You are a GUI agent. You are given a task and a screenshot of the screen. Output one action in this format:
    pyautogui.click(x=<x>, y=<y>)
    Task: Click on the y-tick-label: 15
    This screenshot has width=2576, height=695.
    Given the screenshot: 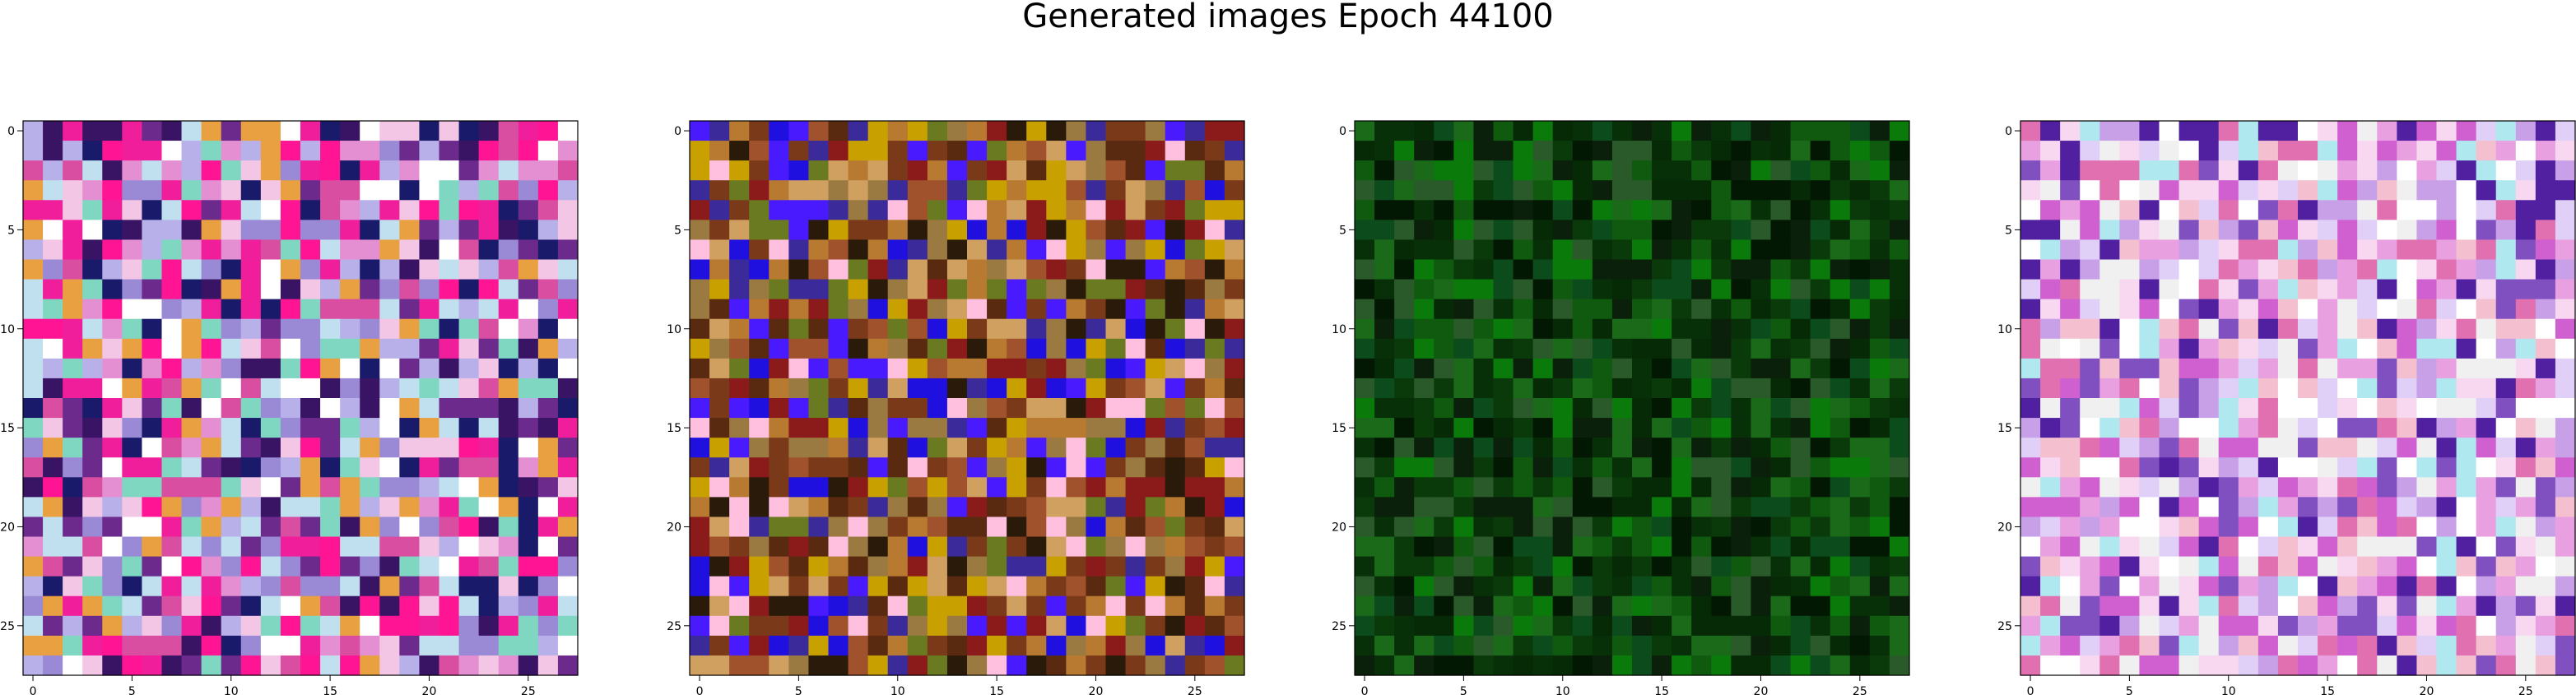 What is the action you would take?
    pyautogui.click(x=674, y=428)
    